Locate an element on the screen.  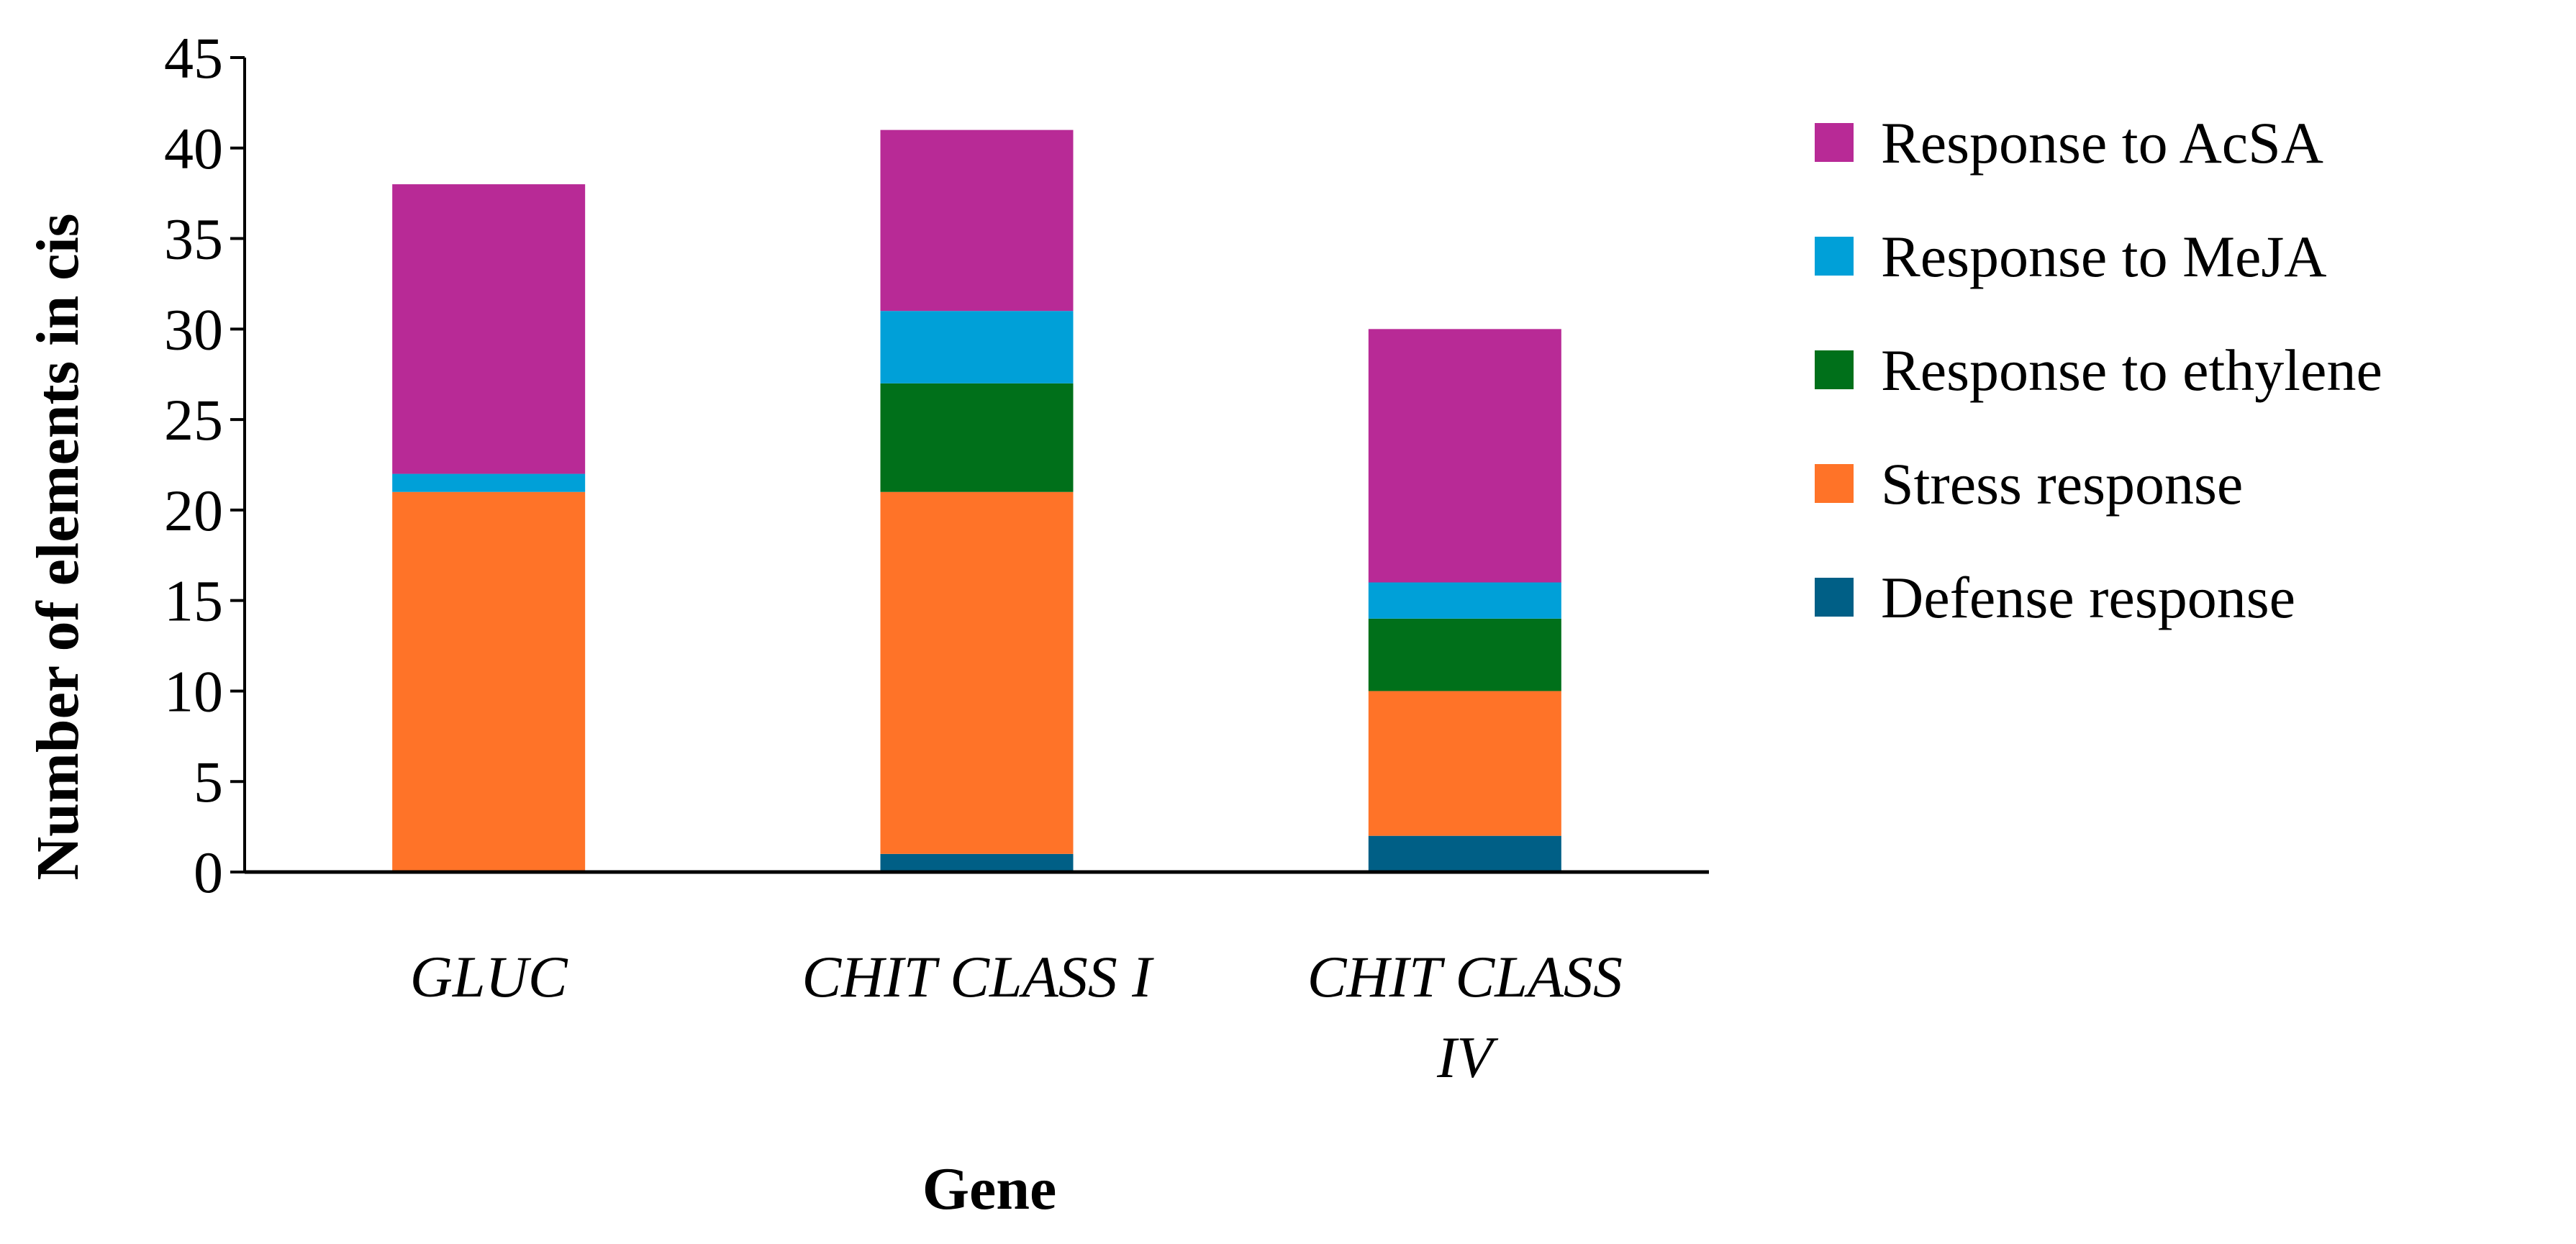
y-tick-label: 30 is located at coordinates (193, 329).